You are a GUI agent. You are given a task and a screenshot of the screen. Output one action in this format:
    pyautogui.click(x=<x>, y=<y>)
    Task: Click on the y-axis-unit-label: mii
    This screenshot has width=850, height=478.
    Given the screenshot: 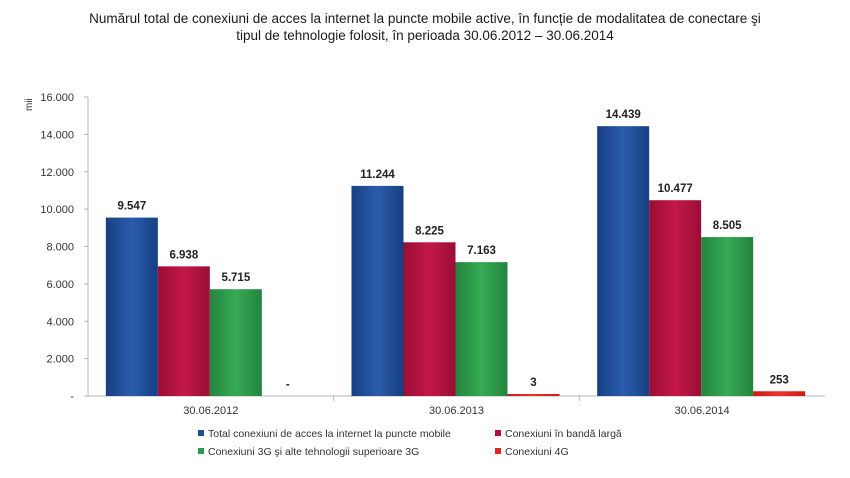 What is the action you would take?
    pyautogui.click(x=29, y=104)
    